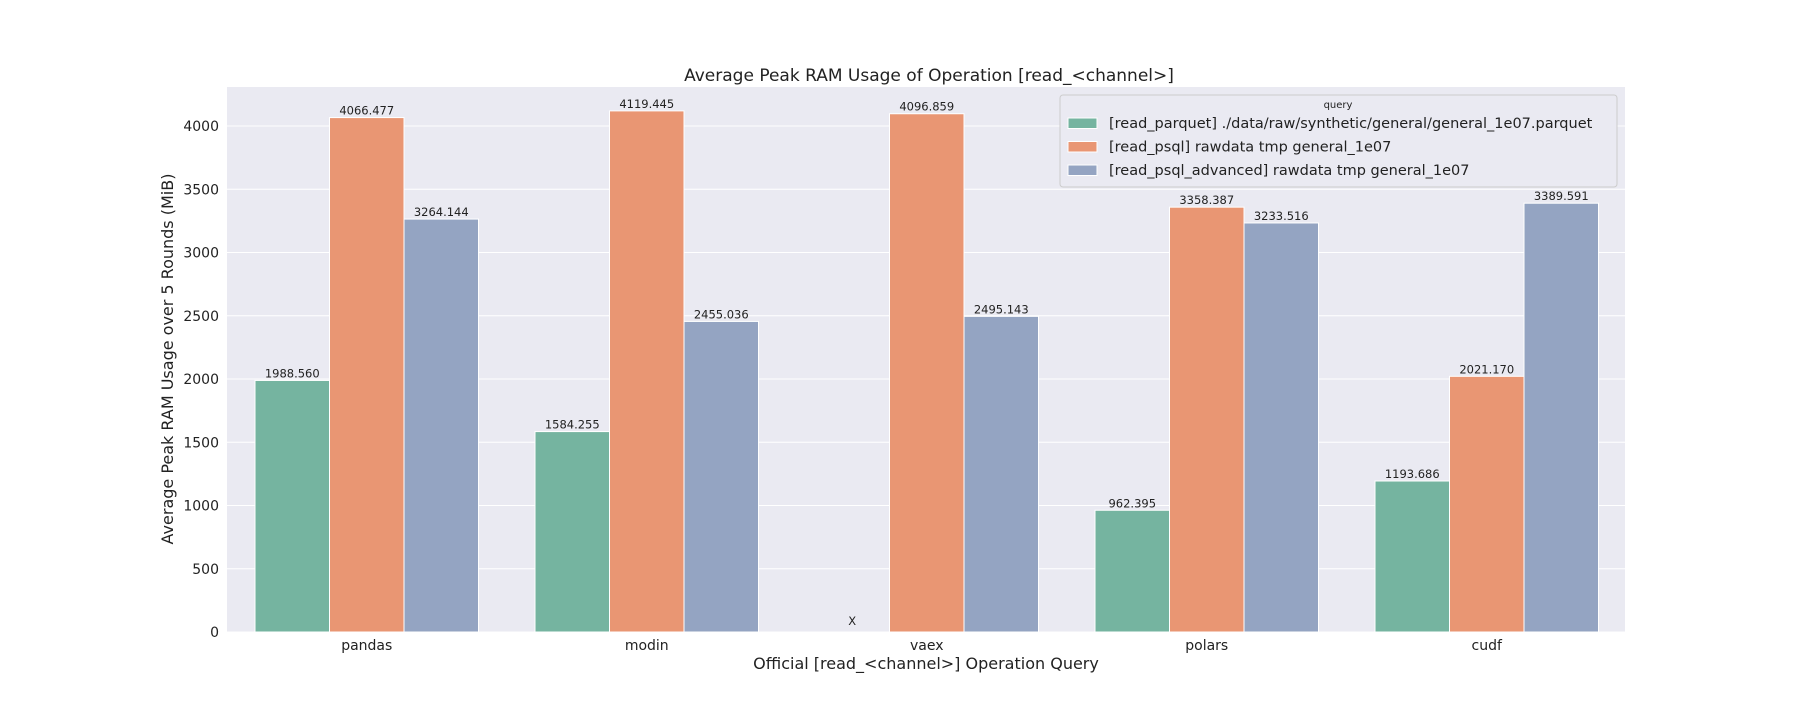  What do you see at coordinates (927, 646) in the screenshot?
I see `x-tick-label: vaex` at bounding box center [927, 646].